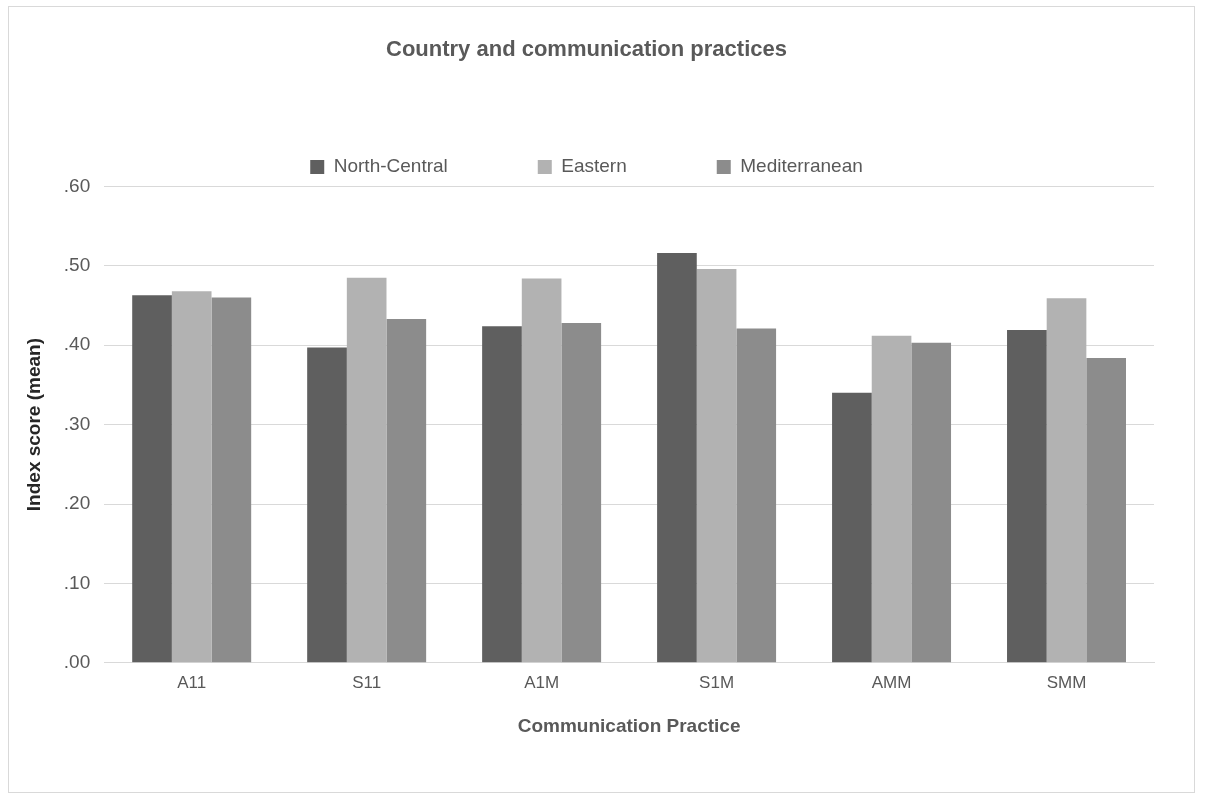  Describe the element at coordinates (77, 265) in the screenshot. I see `y-tick-label: .50` at that location.